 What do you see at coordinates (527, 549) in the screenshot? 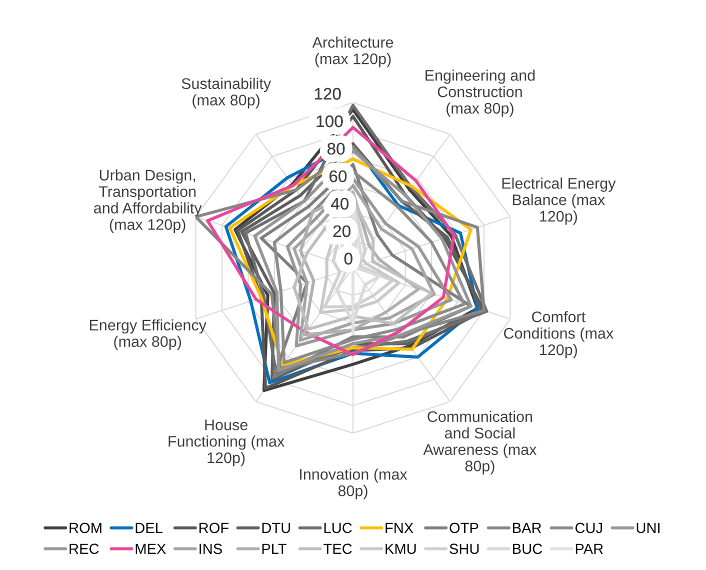
I see `legend-label: BUC` at bounding box center [527, 549].